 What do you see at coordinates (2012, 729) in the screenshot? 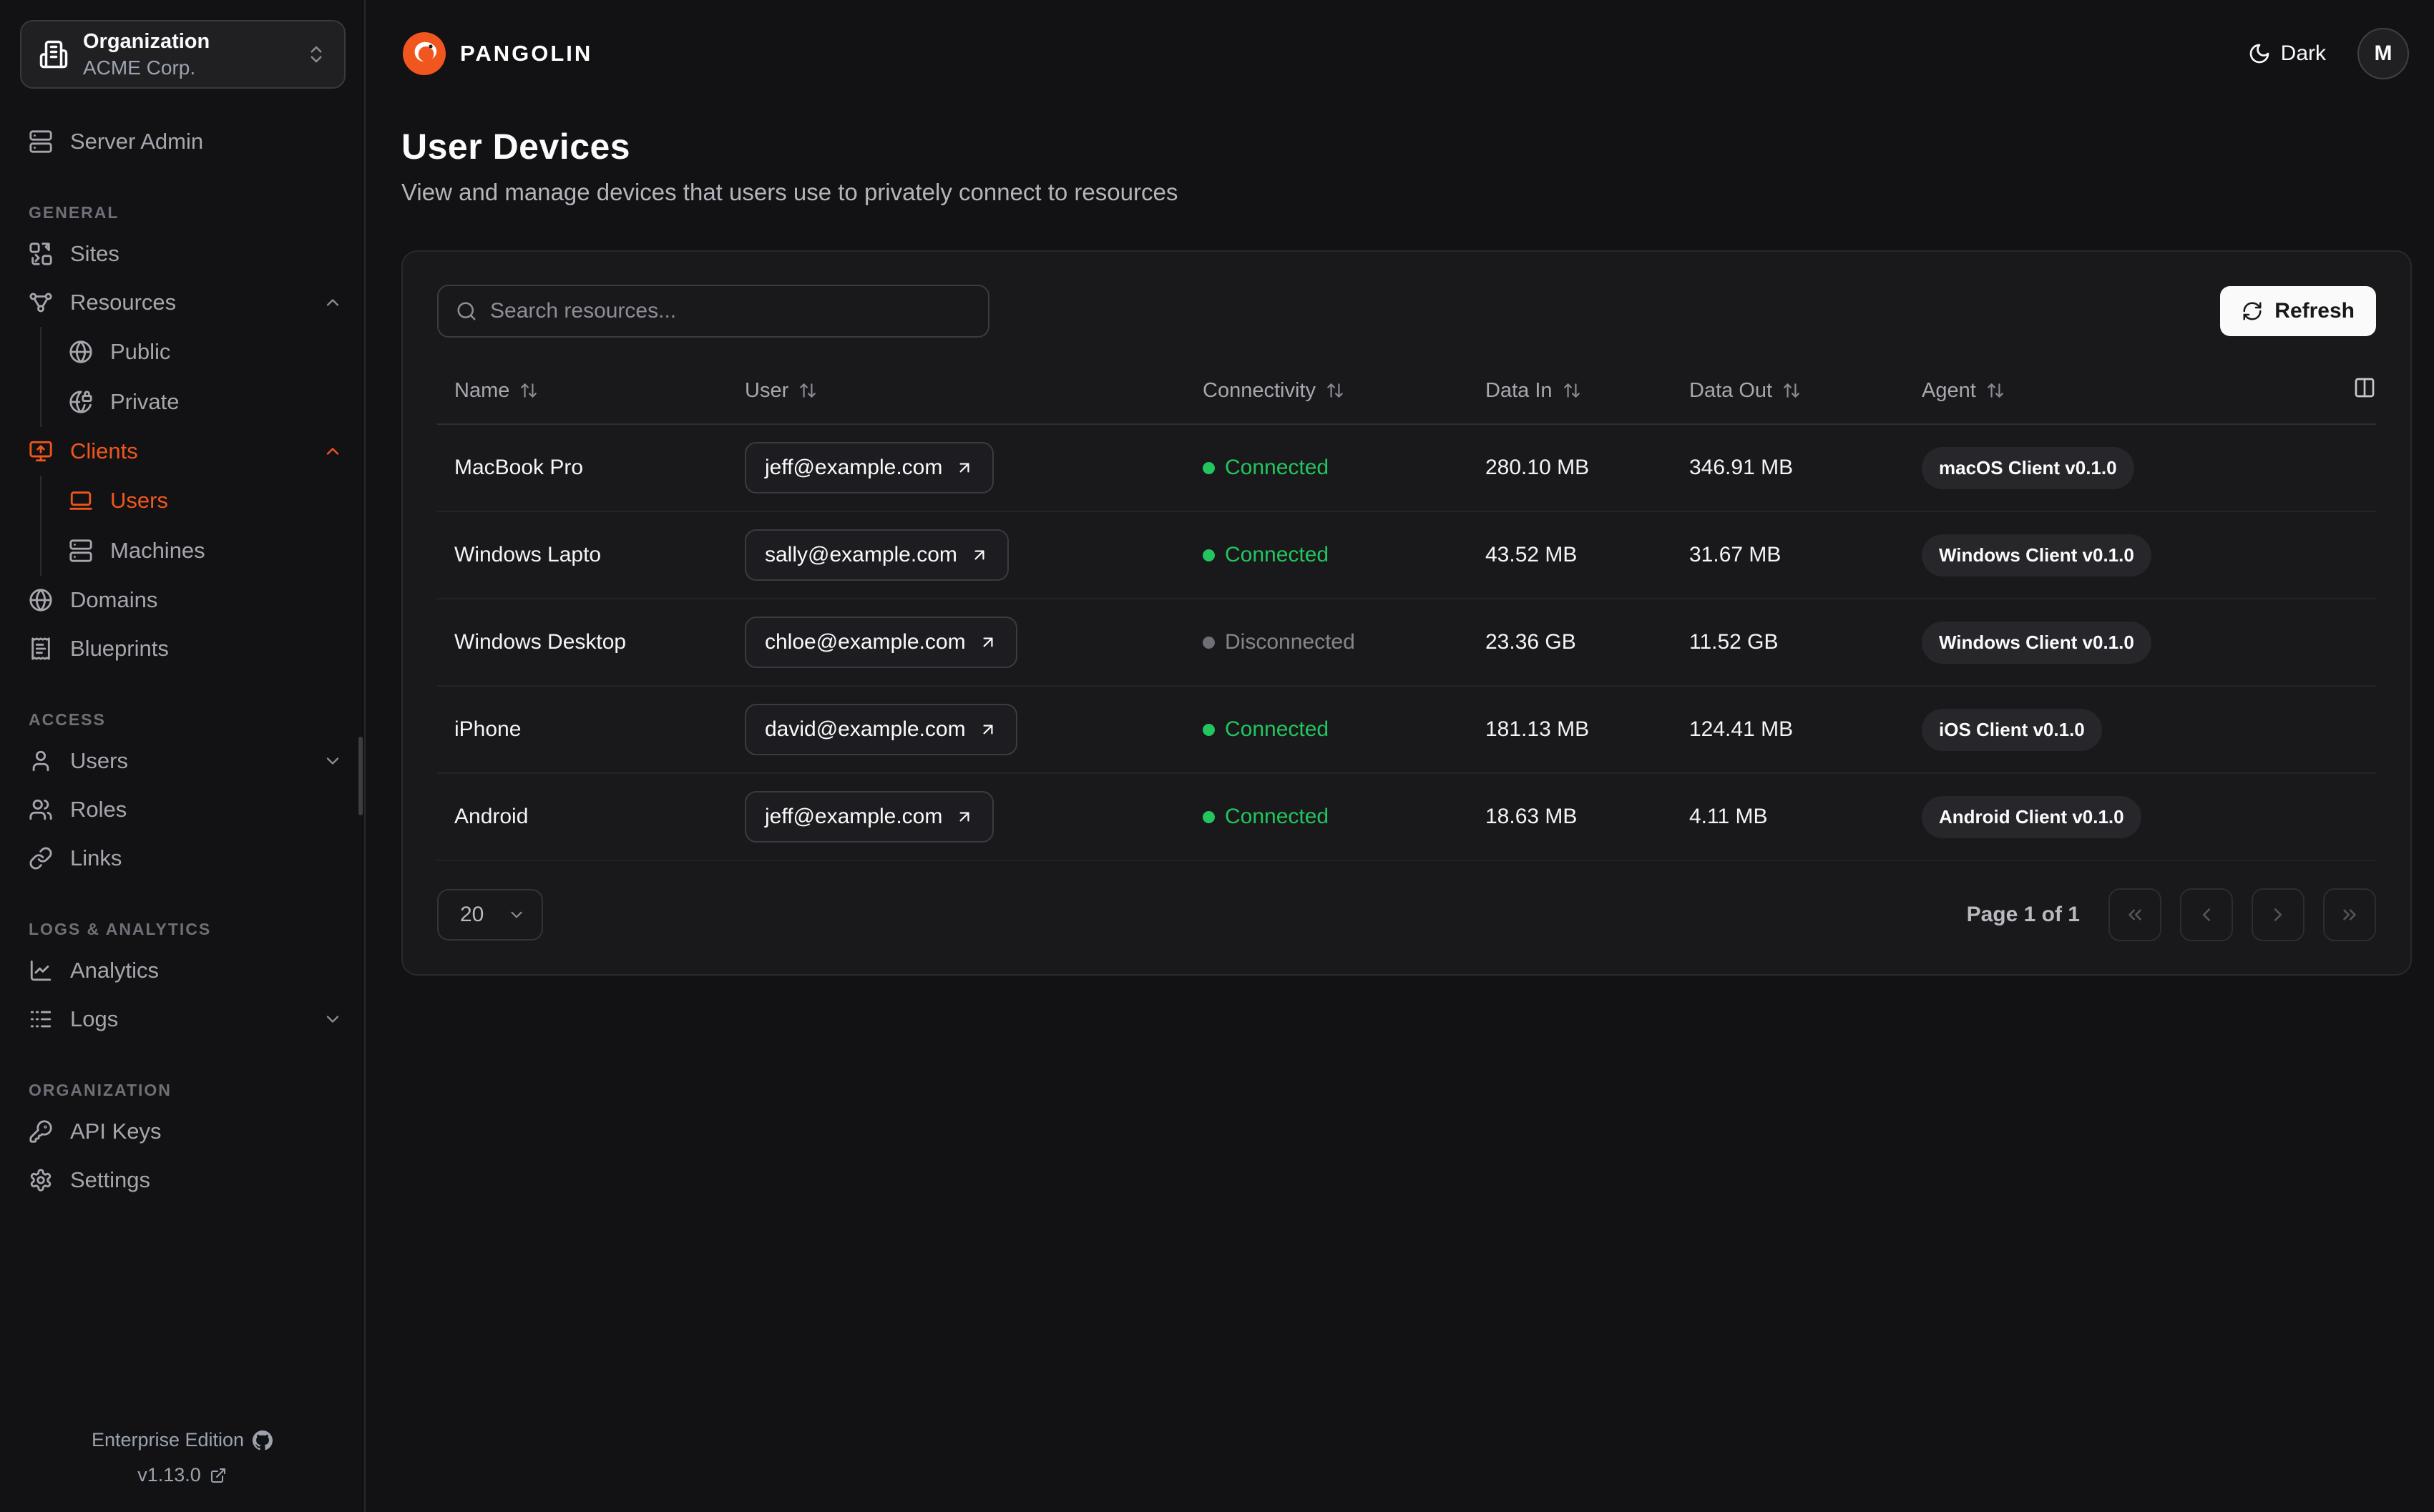
I see `agent-badge: iOS Client v0.1.0` at bounding box center [2012, 729].